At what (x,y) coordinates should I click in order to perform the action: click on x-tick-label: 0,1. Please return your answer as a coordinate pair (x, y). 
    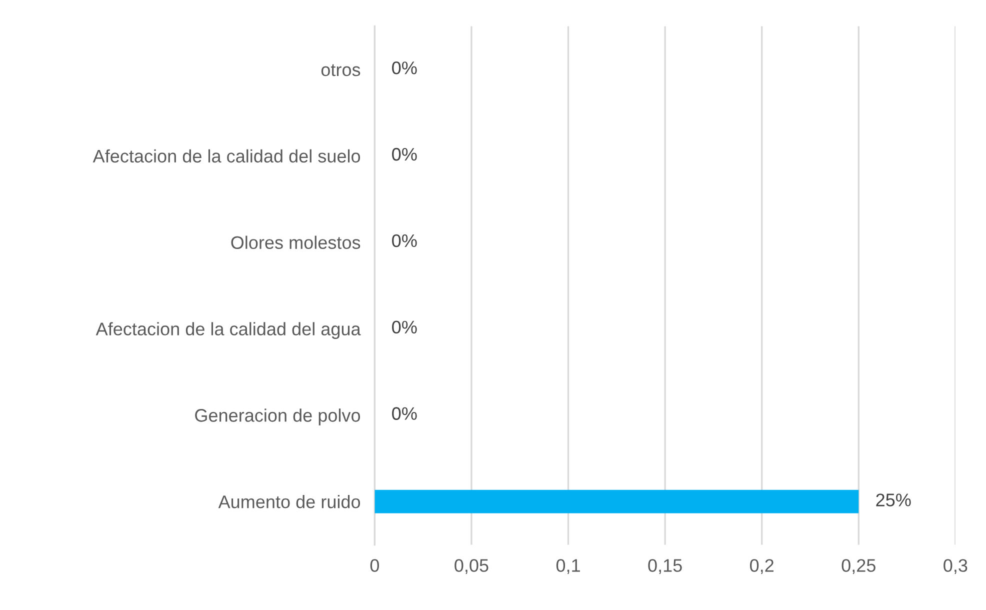
    Looking at the image, I should click on (568, 566).